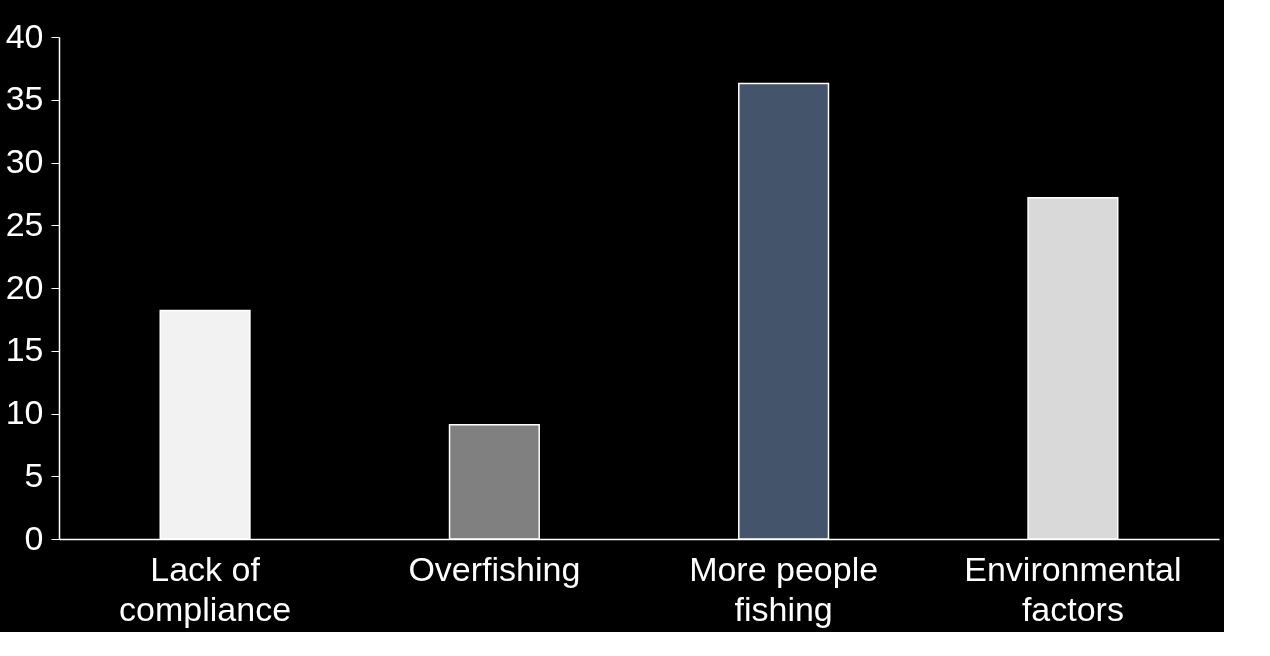 This screenshot has height=656, width=1270. What do you see at coordinates (24, 223) in the screenshot?
I see `y-tick-label: 25` at bounding box center [24, 223].